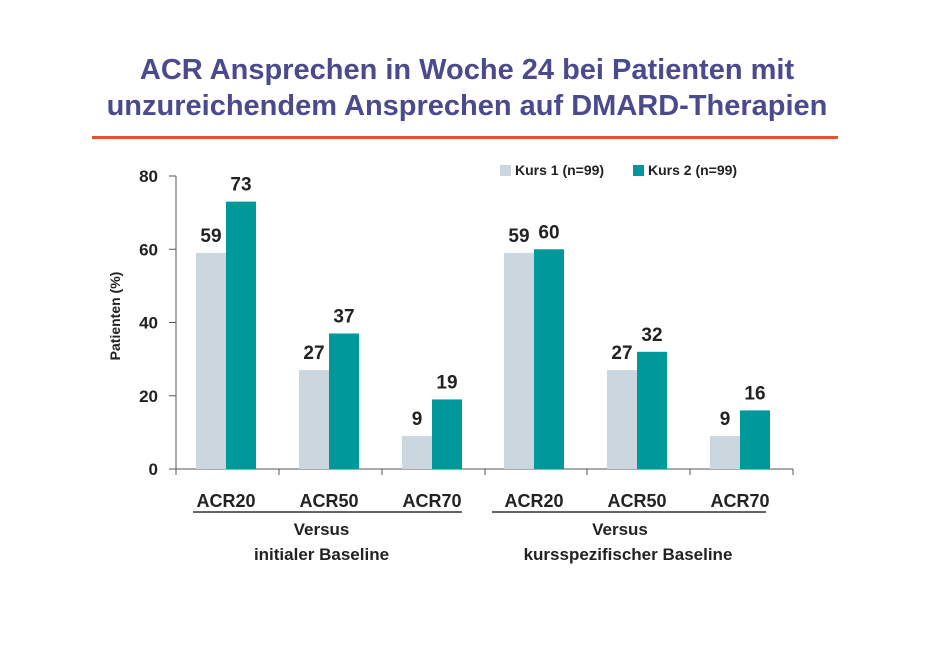 This screenshot has width=934, height=649. I want to click on value-label-series-1-2: 27, so click(313, 353).